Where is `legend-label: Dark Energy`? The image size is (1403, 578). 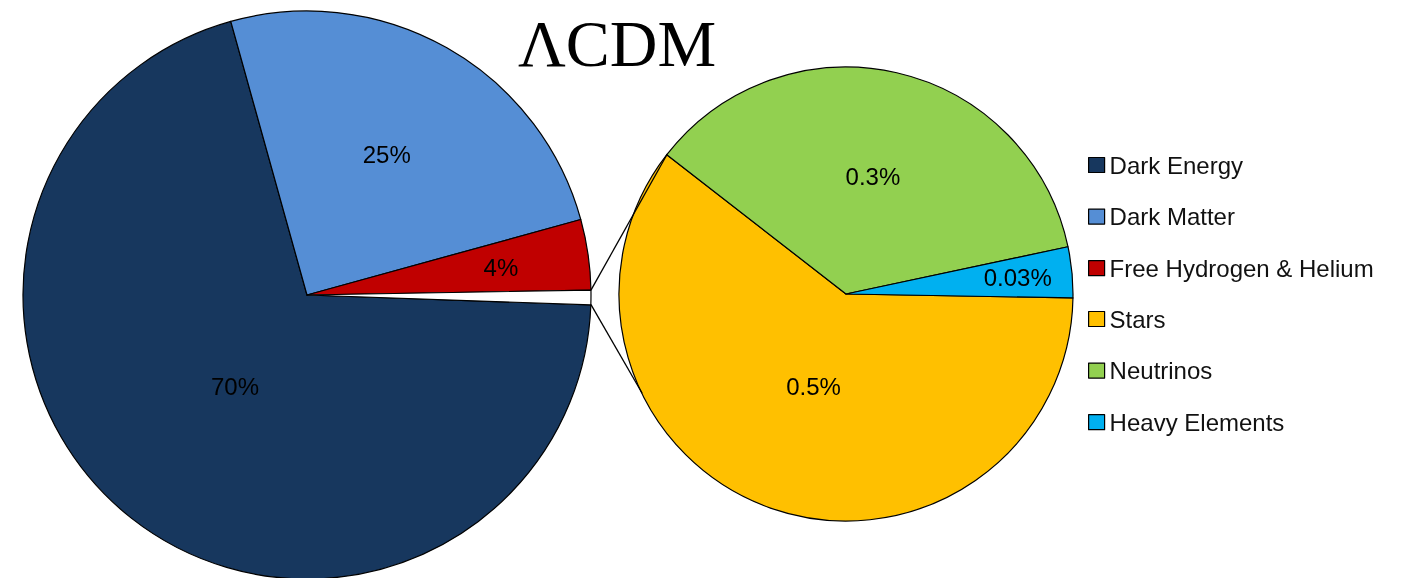
legend-label: Dark Energy is located at coordinates (1176, 165).